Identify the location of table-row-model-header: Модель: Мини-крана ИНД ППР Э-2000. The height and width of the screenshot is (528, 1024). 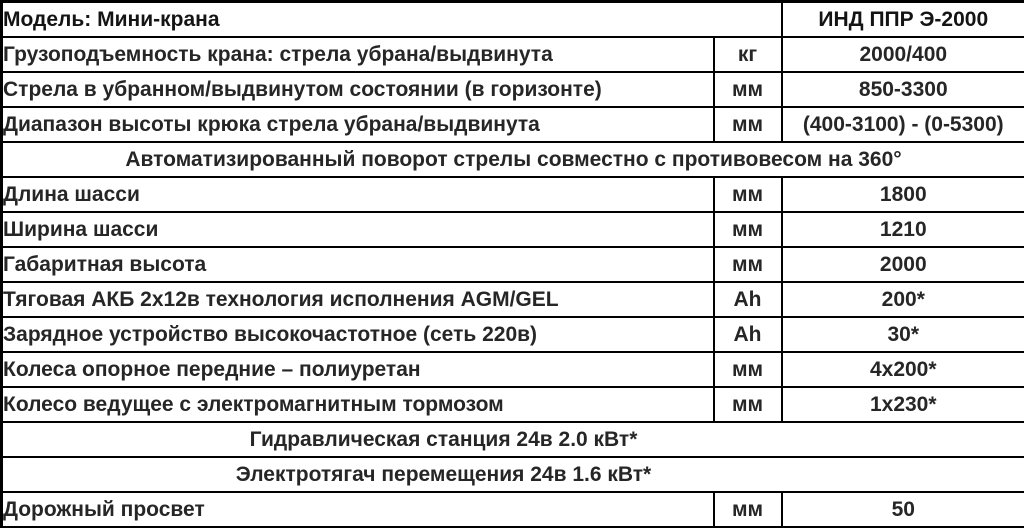
(512, 19).